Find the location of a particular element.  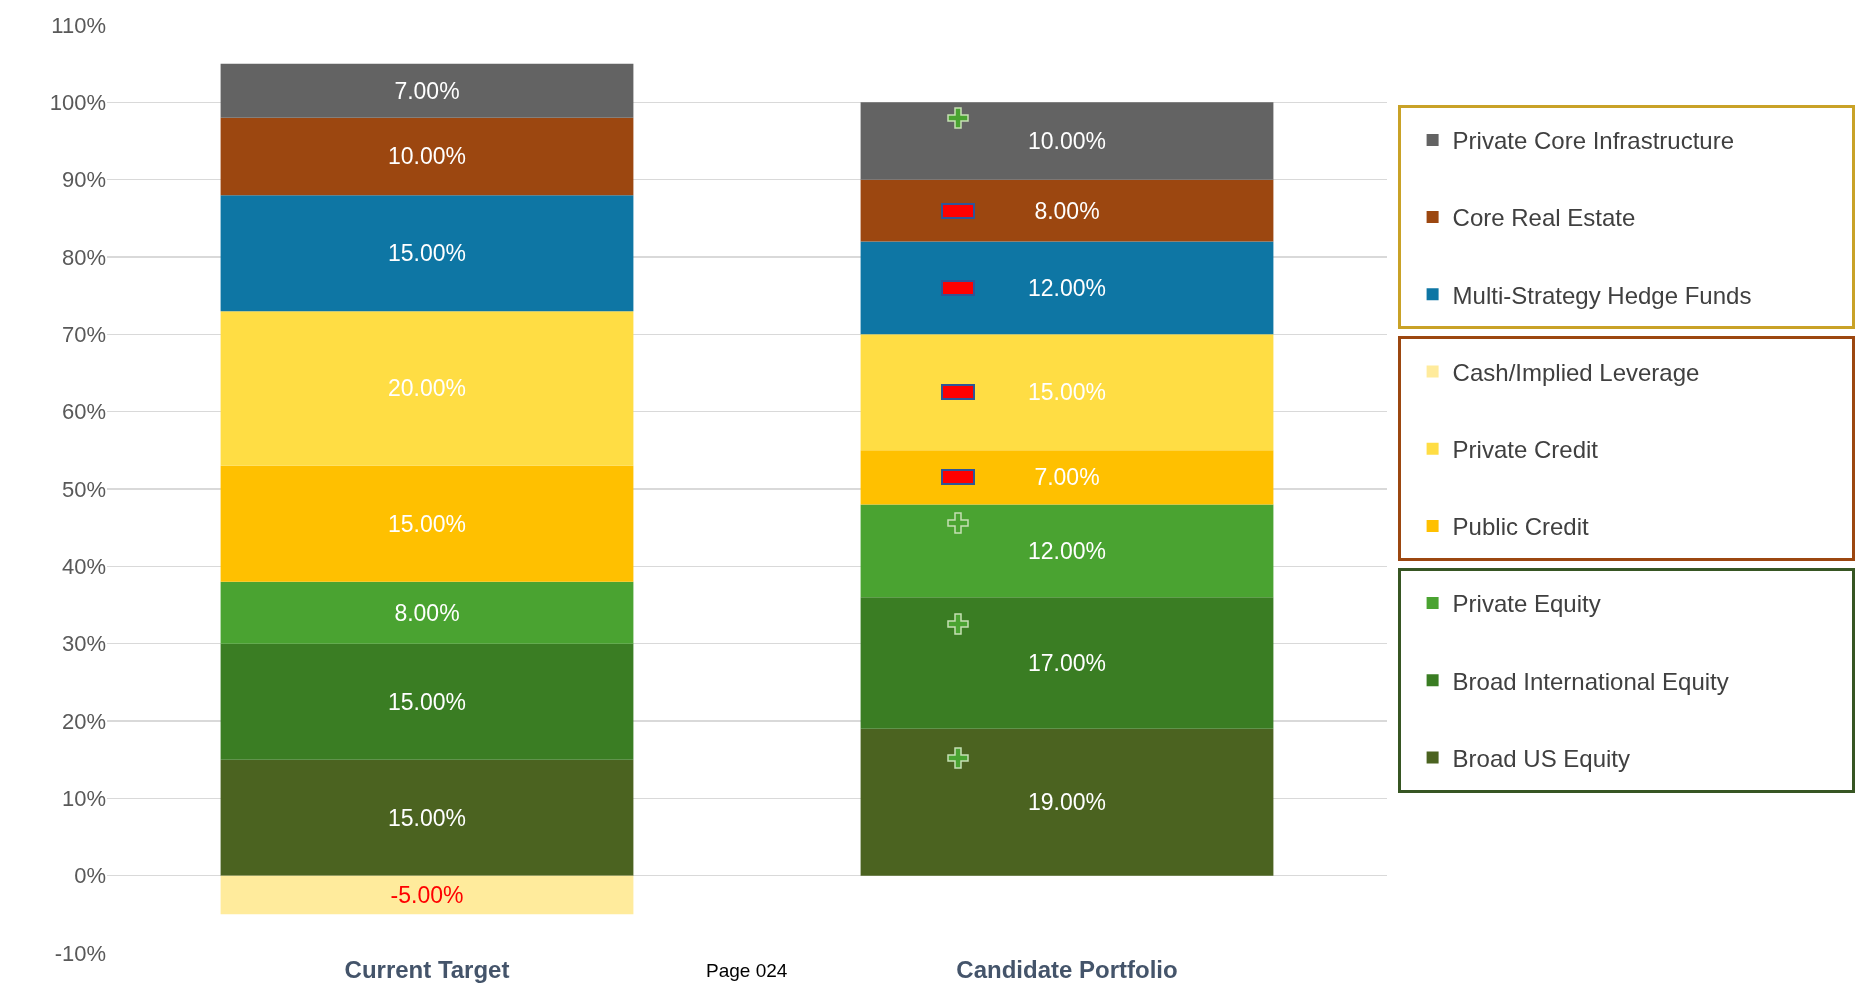

y-tick-label: 80% is located at coordinates (83, 257).